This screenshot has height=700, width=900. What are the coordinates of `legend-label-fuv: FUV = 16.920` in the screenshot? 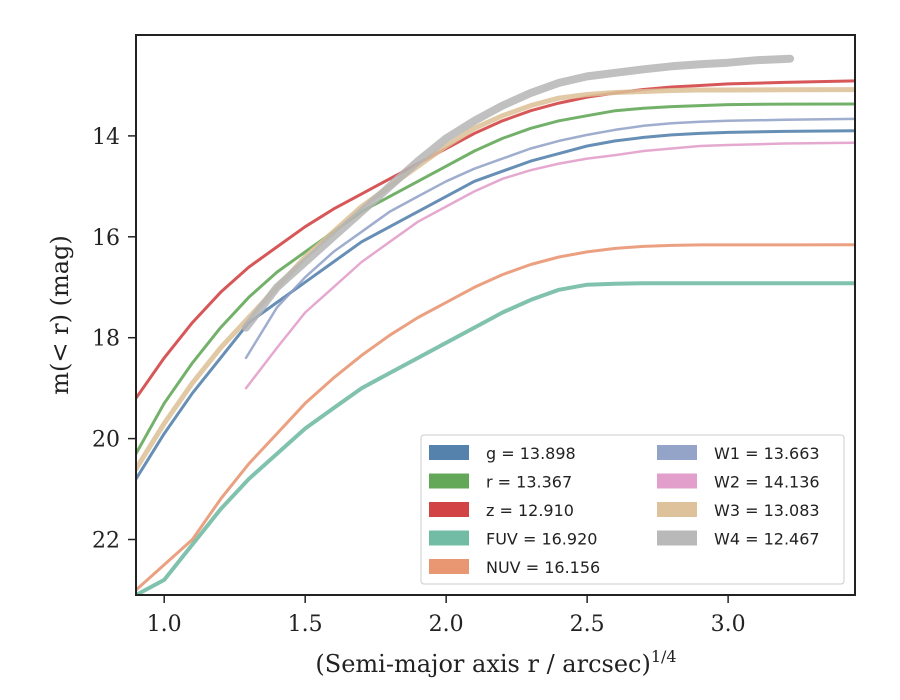 It's located at (541, 539).